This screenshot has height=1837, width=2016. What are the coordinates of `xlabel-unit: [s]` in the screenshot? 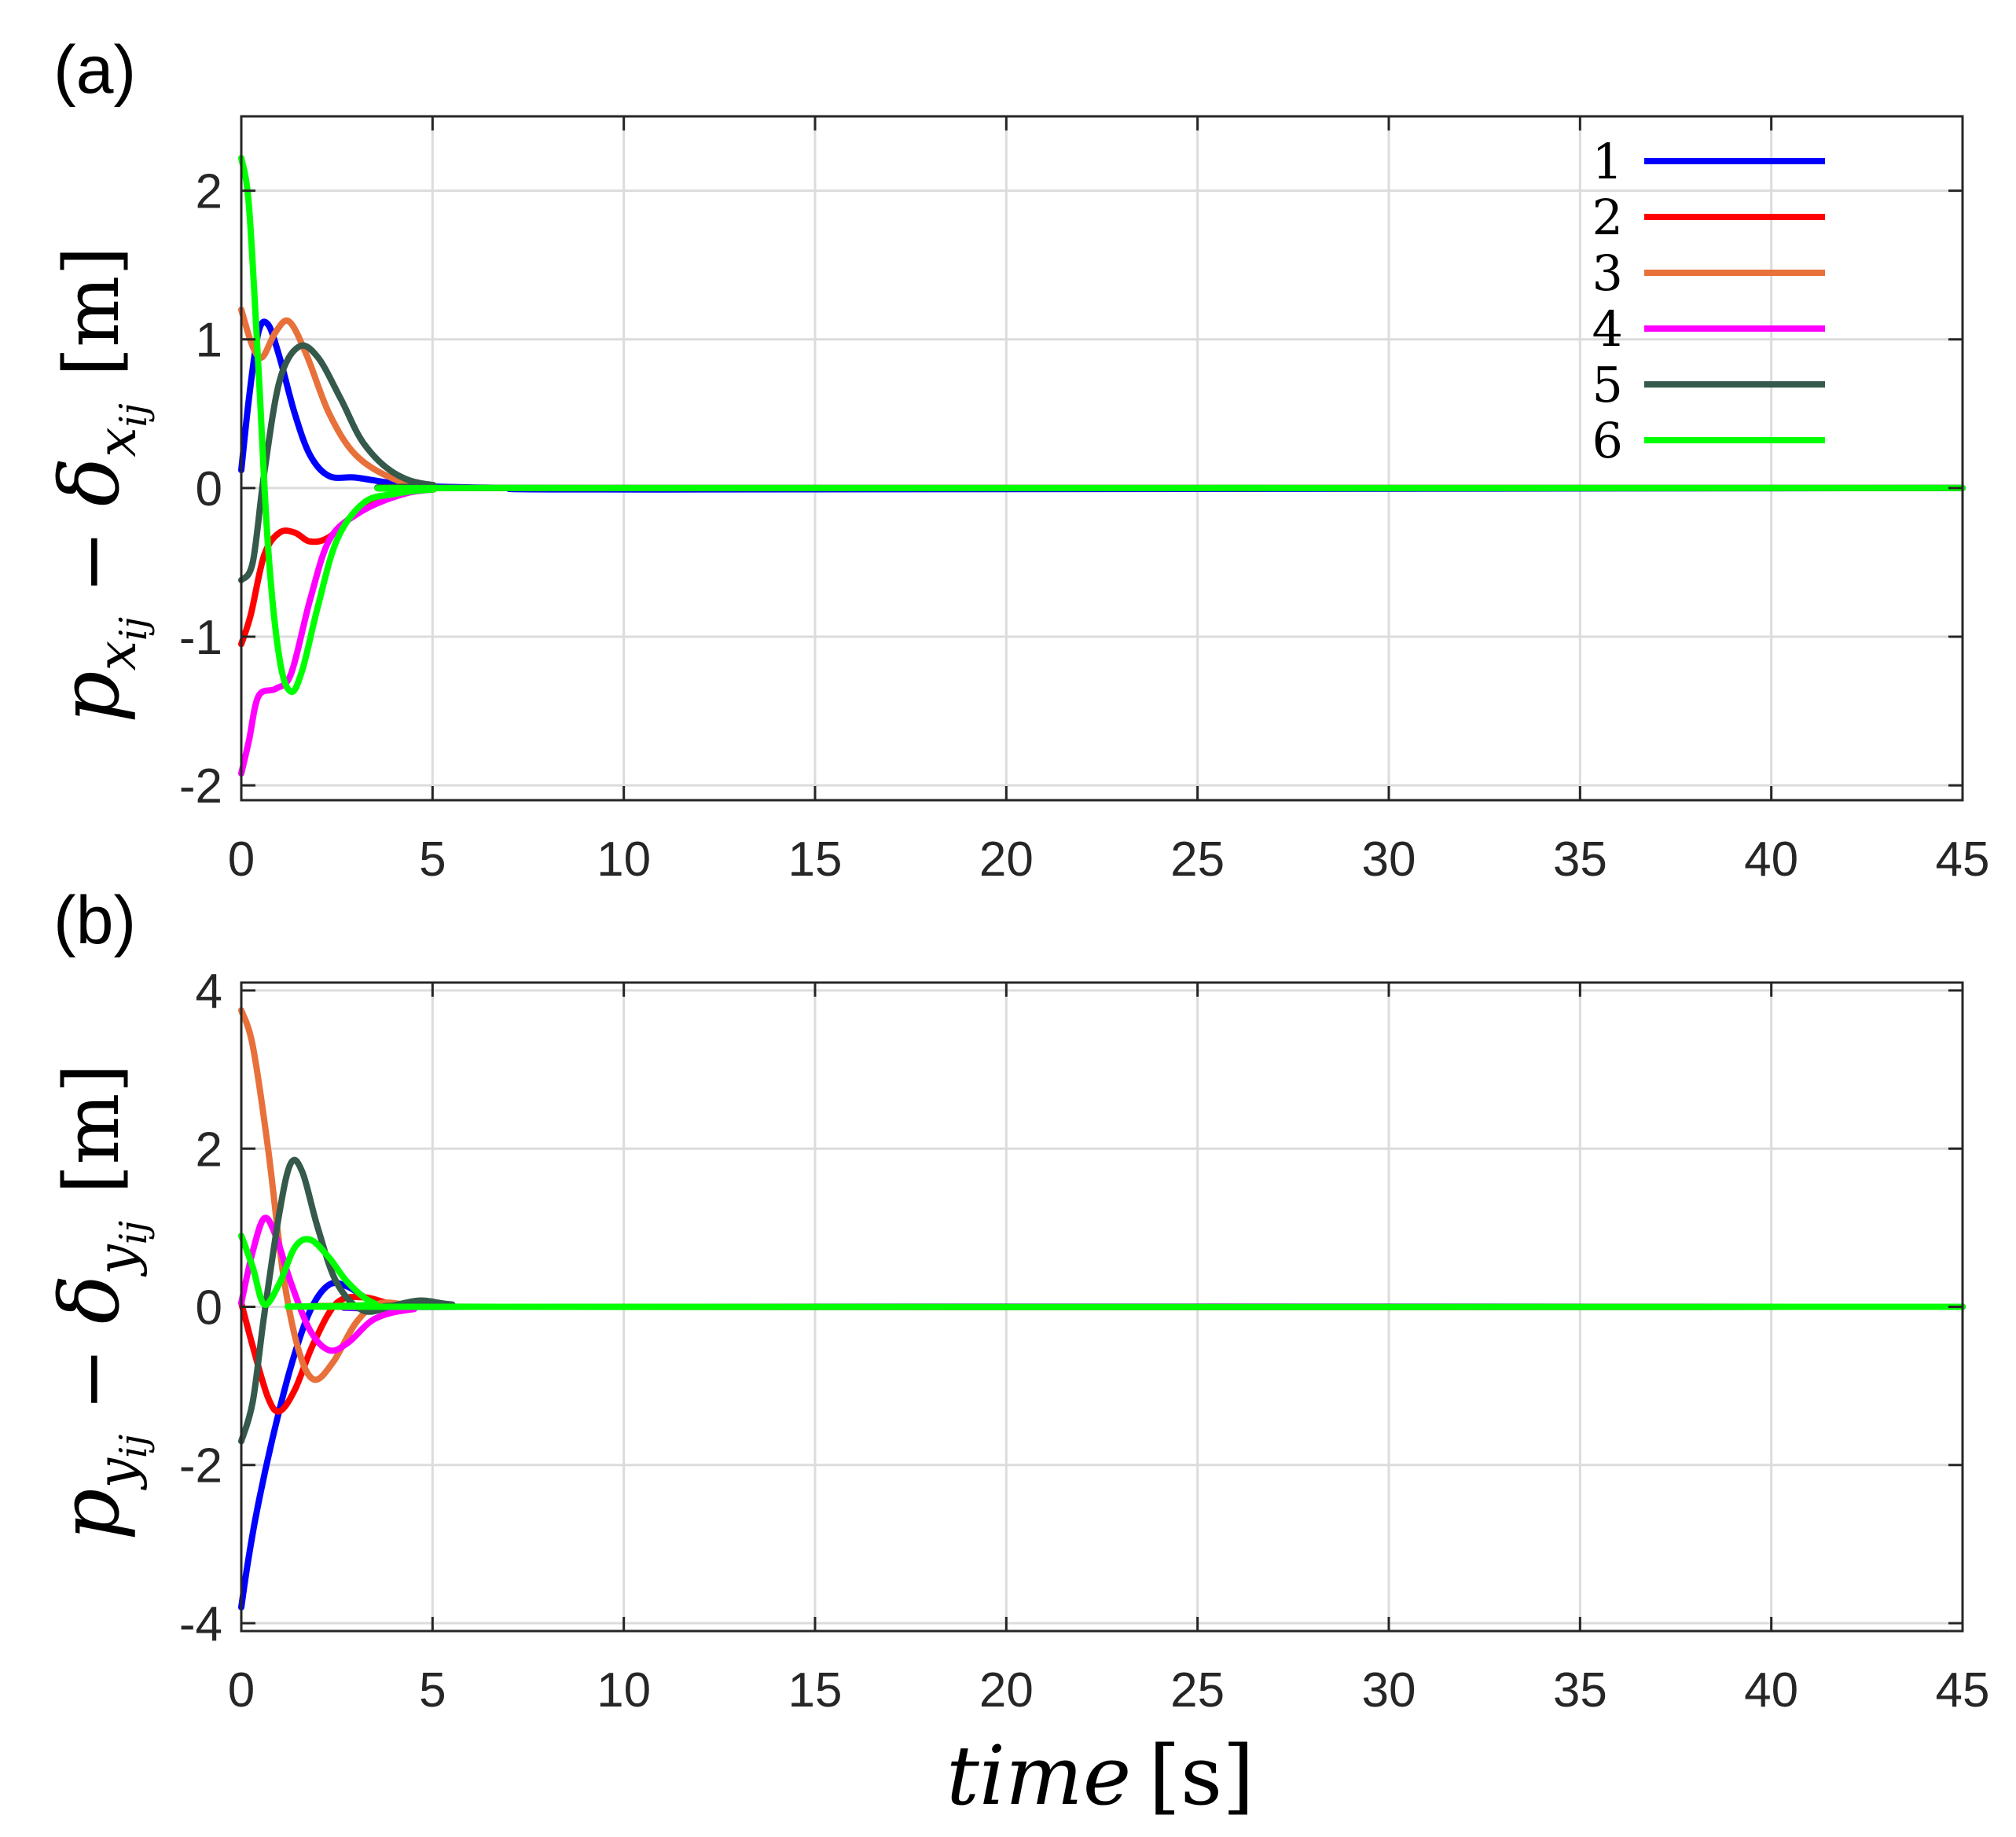 It's located at (1201, 1776).